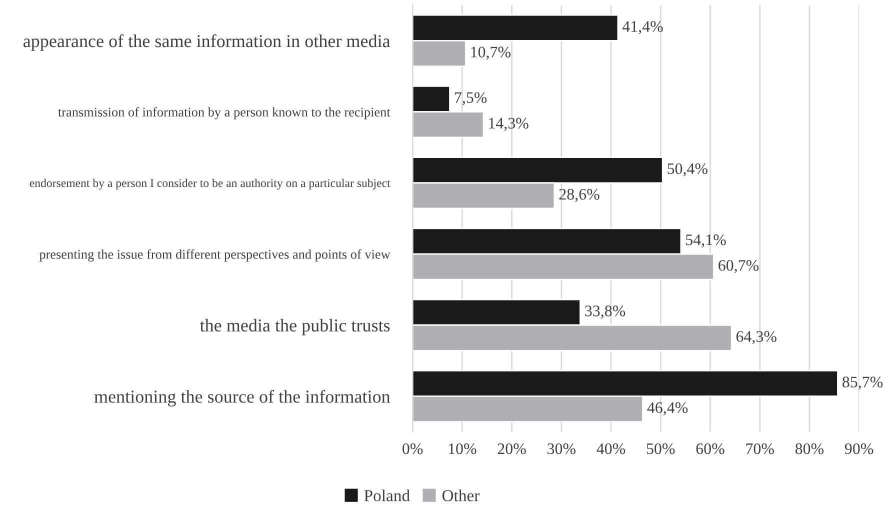 This screenshot has height=511, width=893. What do you see at coordinates (756, 337) in the screenshot?
I see `data-label: 64,3%` at bounding box center [756, 337].